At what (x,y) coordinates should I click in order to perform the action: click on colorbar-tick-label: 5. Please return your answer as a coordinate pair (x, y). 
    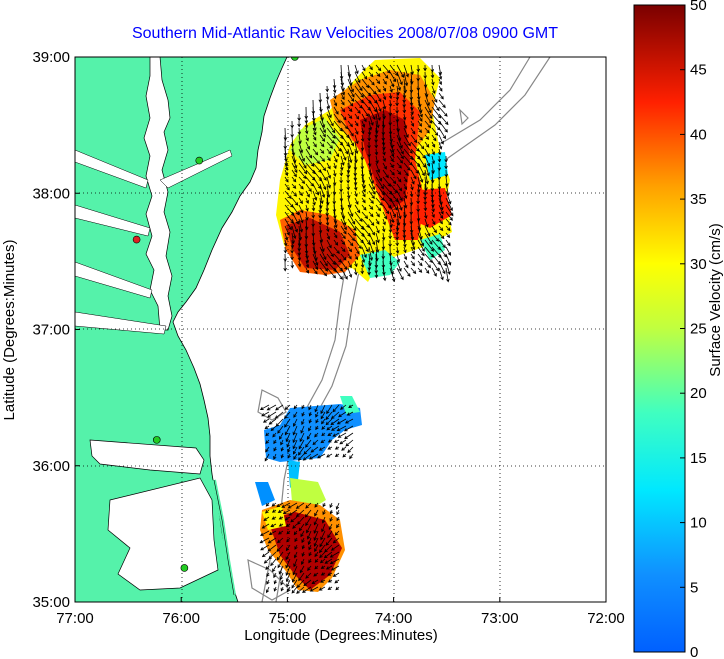
    Looking at the image, I should click on (694, 587).